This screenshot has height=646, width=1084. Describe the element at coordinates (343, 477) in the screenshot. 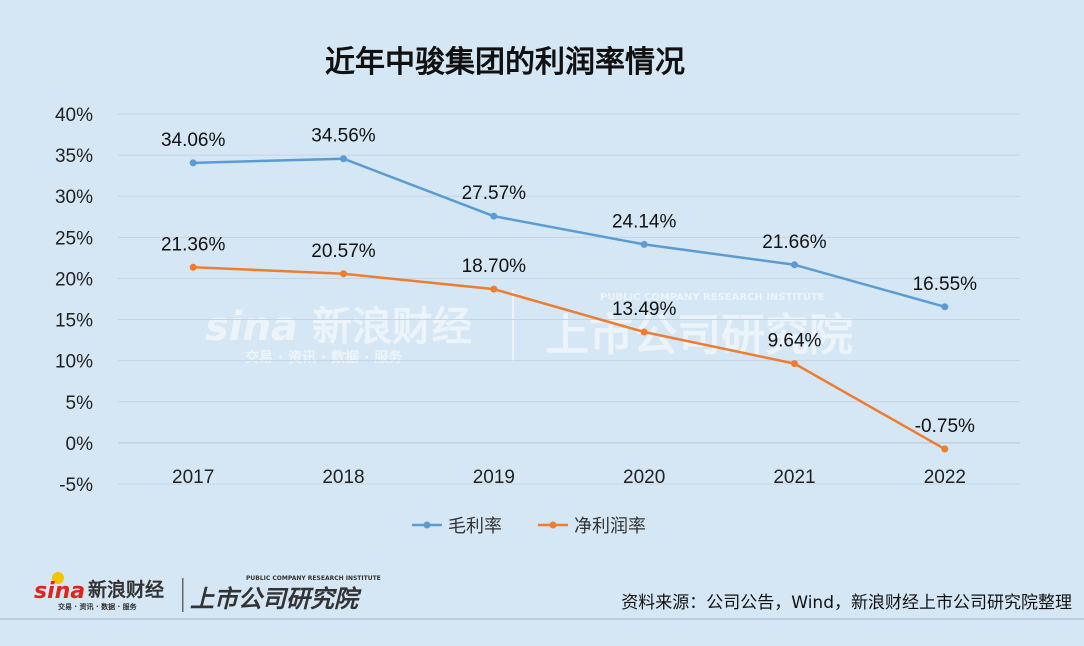

I see `x-tick-label: 2018` at that location.